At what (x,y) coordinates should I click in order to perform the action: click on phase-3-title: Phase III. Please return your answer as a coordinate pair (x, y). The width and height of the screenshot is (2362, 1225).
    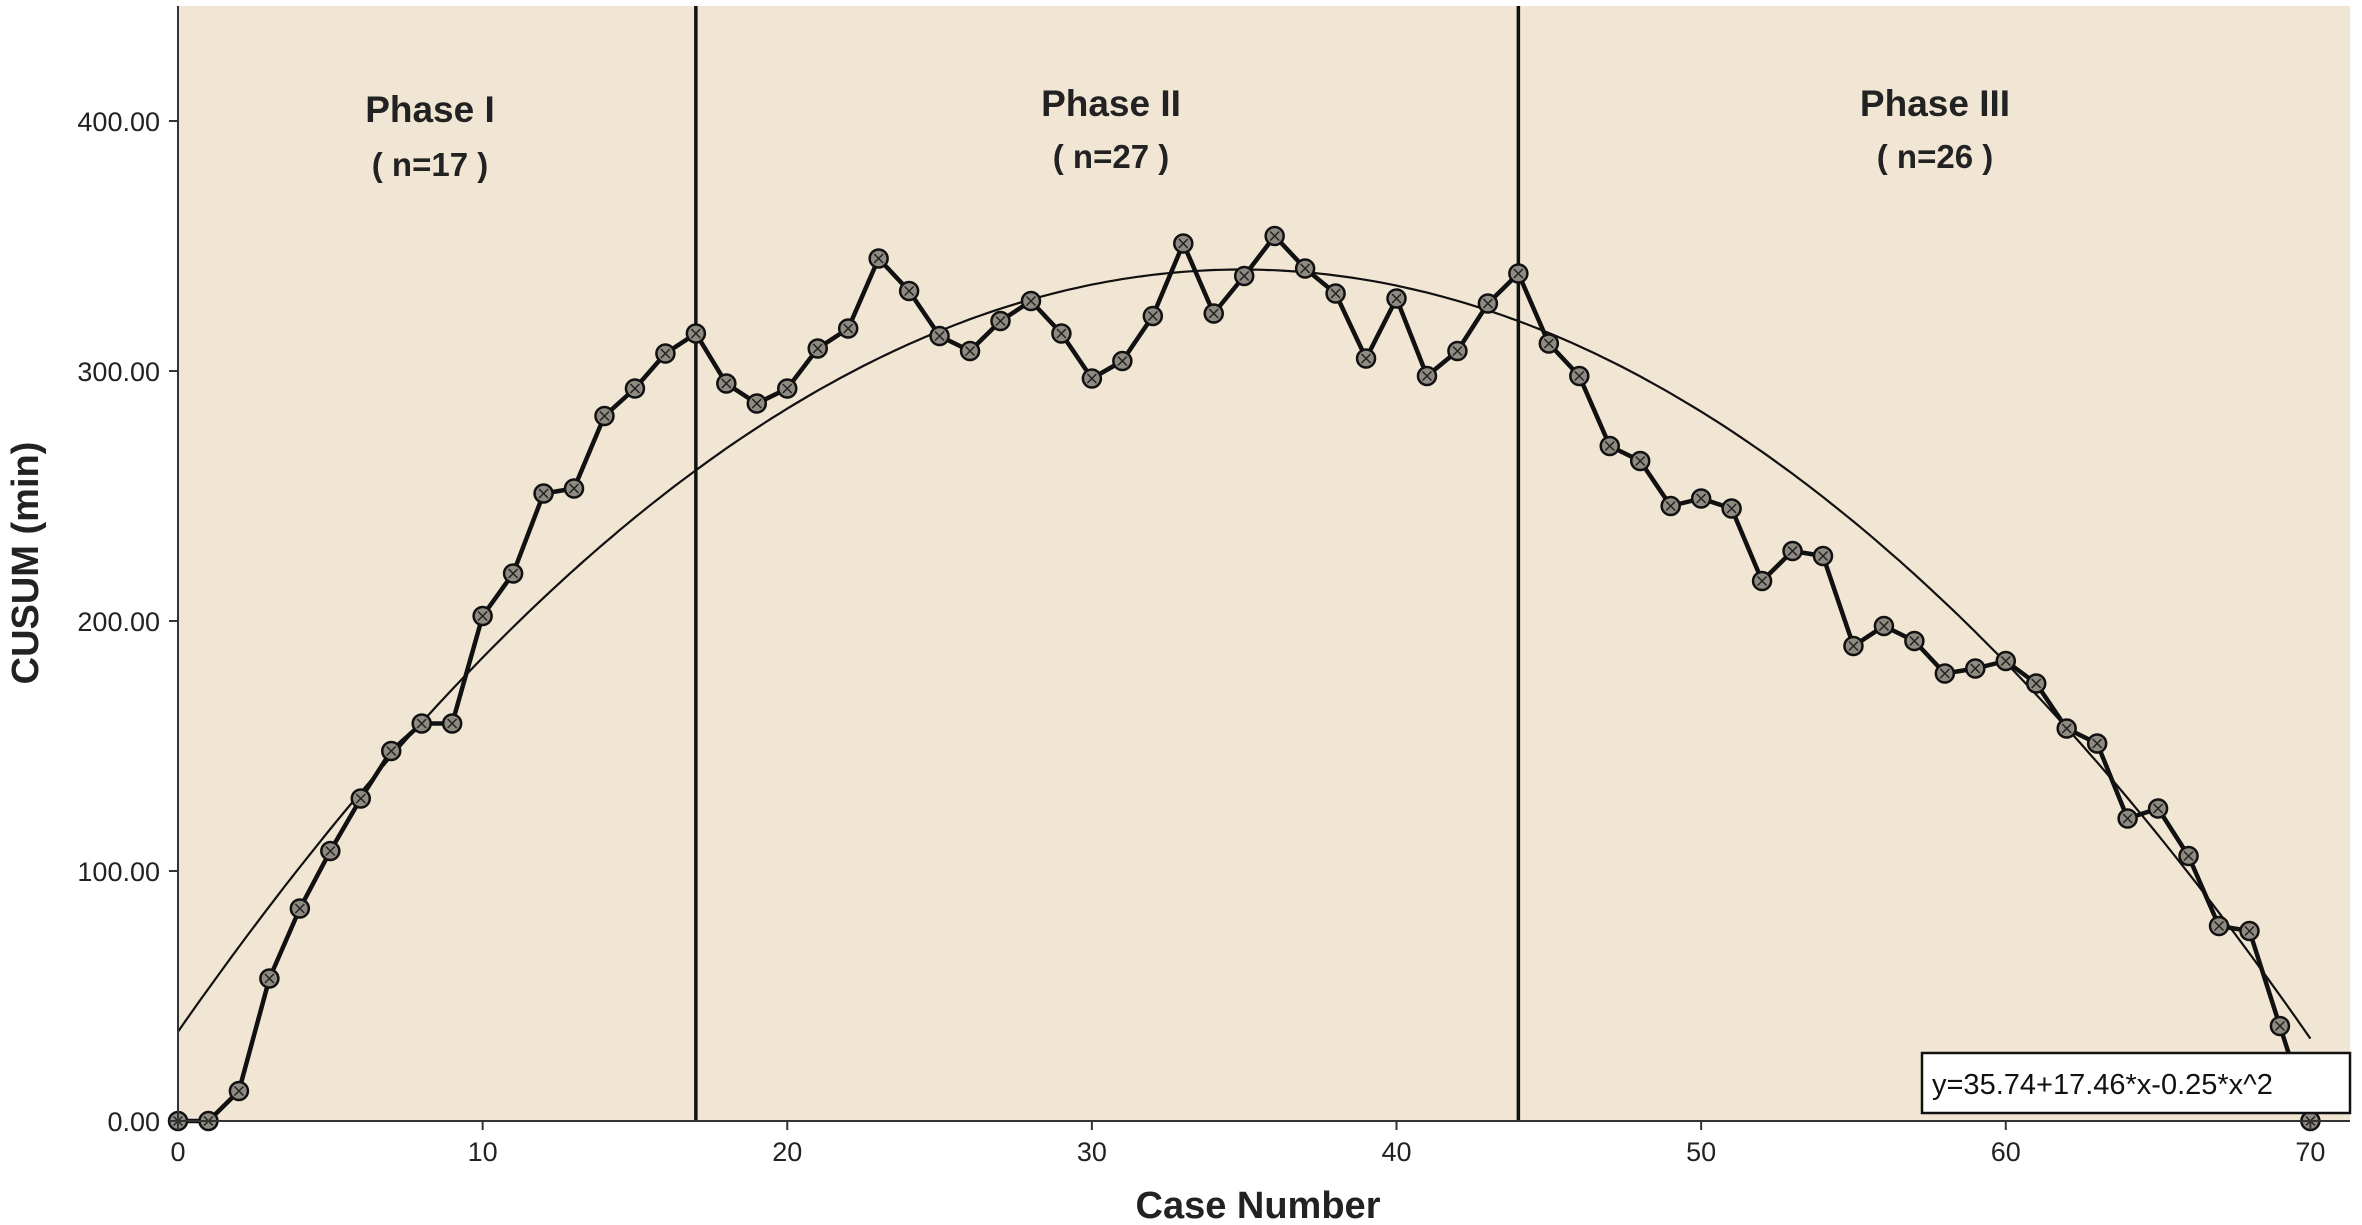
    Looking at the image, I should click on (1935, 103).